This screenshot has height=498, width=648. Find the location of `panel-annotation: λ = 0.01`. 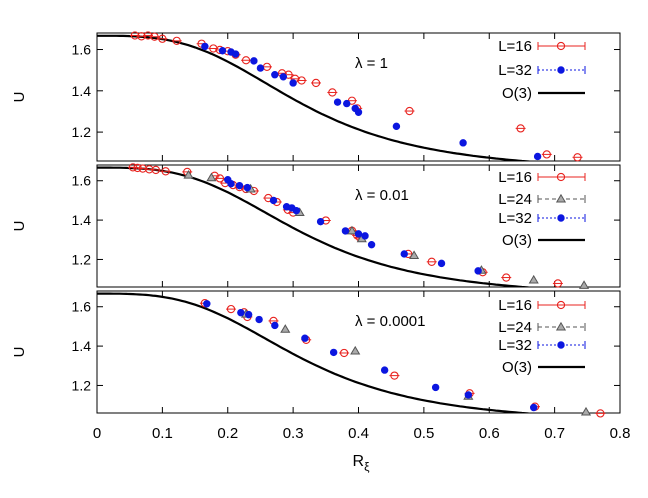

panel-annotation: λ = 0.01 is located at coordinates (382, 195).